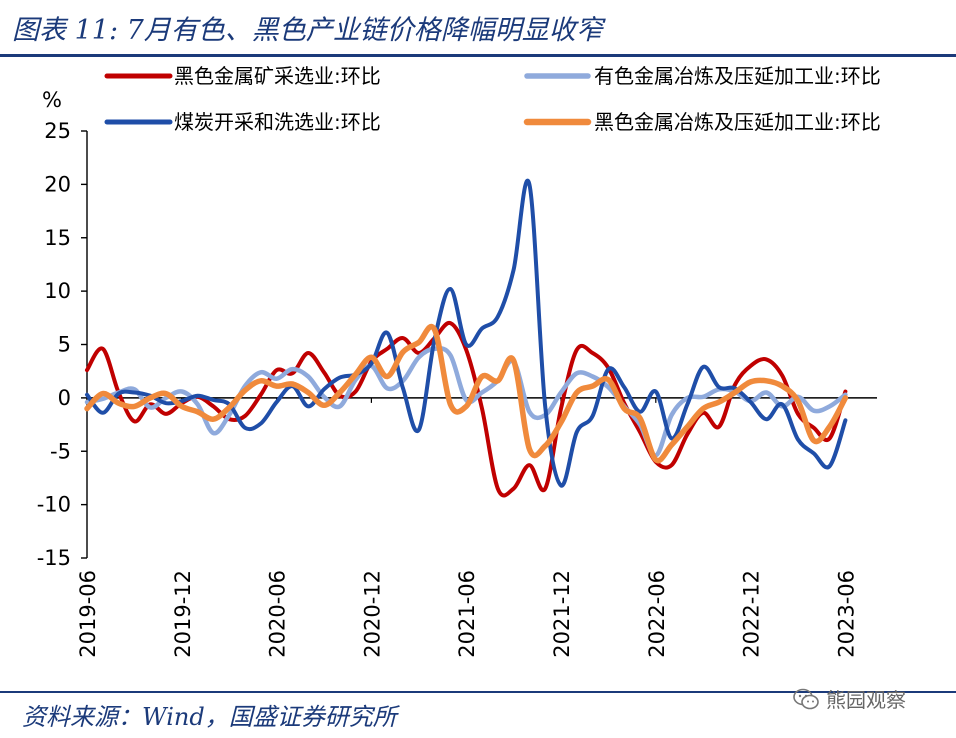  What do you see at coordinates (57, 291) in the screenshot?
I see `y-tick-label: 10` at bounding box center [57, 291].